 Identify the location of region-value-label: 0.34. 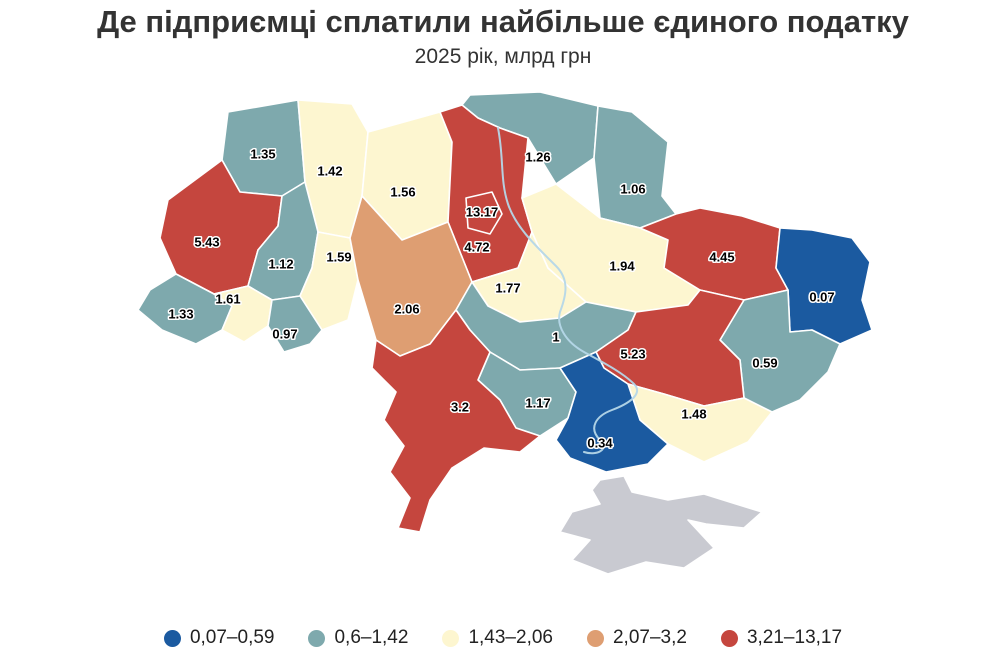
(600, 442).